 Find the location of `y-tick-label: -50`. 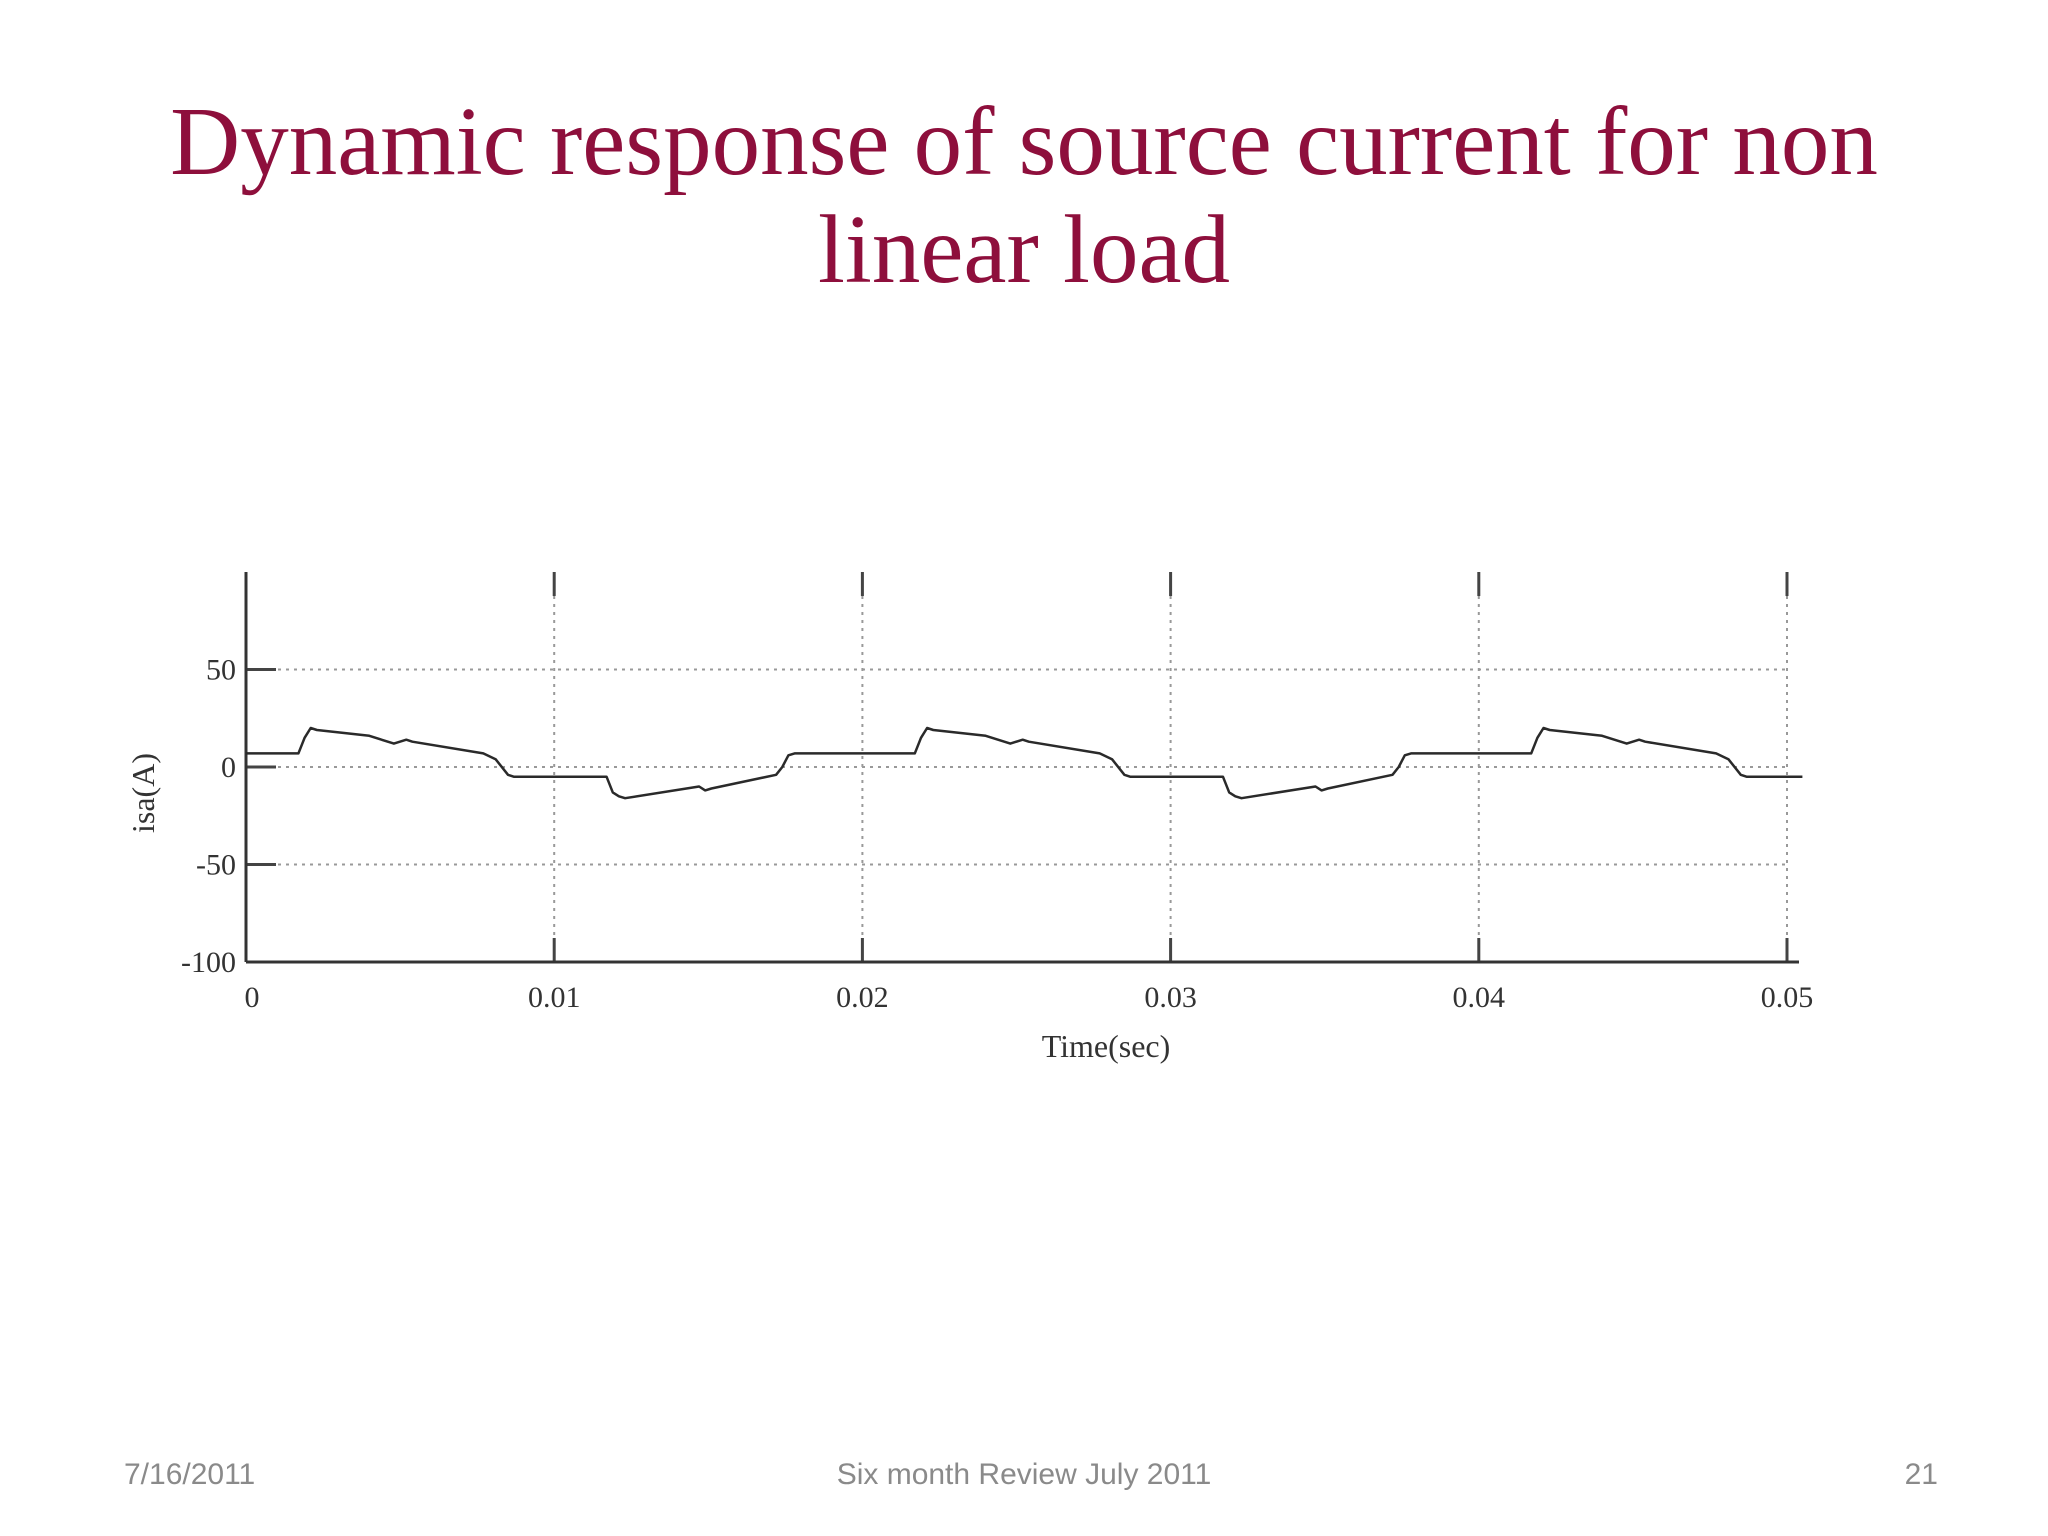

y-tick-label: -50 is located at coordinates (216, 865).